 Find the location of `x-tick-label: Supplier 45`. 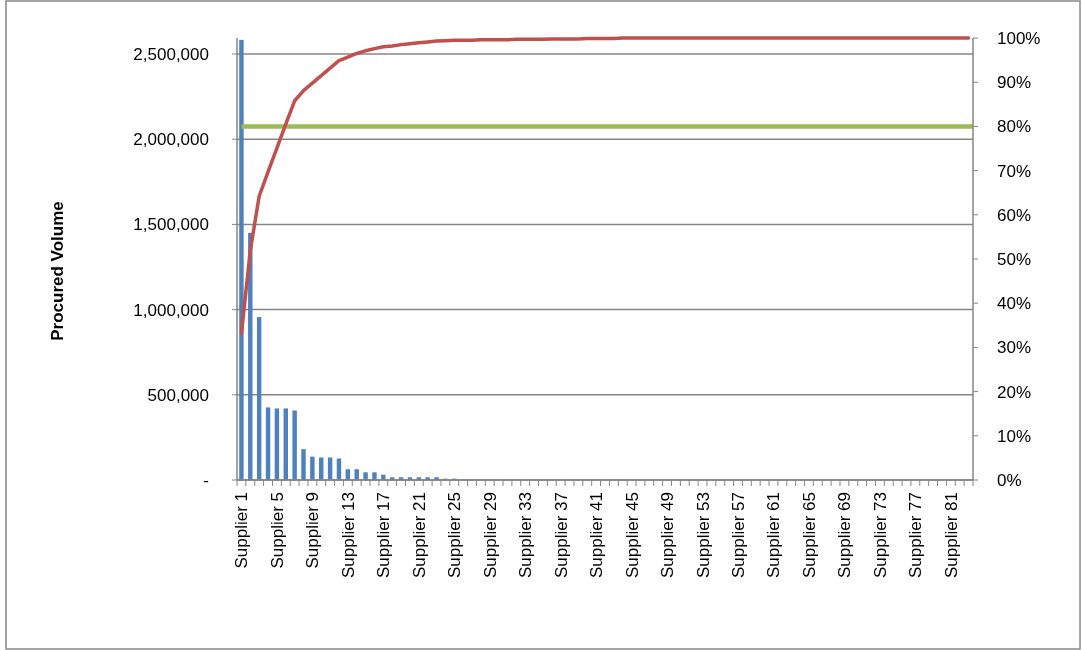

x-tick-label: Supplier 45 is located at coordinates (632, 535).